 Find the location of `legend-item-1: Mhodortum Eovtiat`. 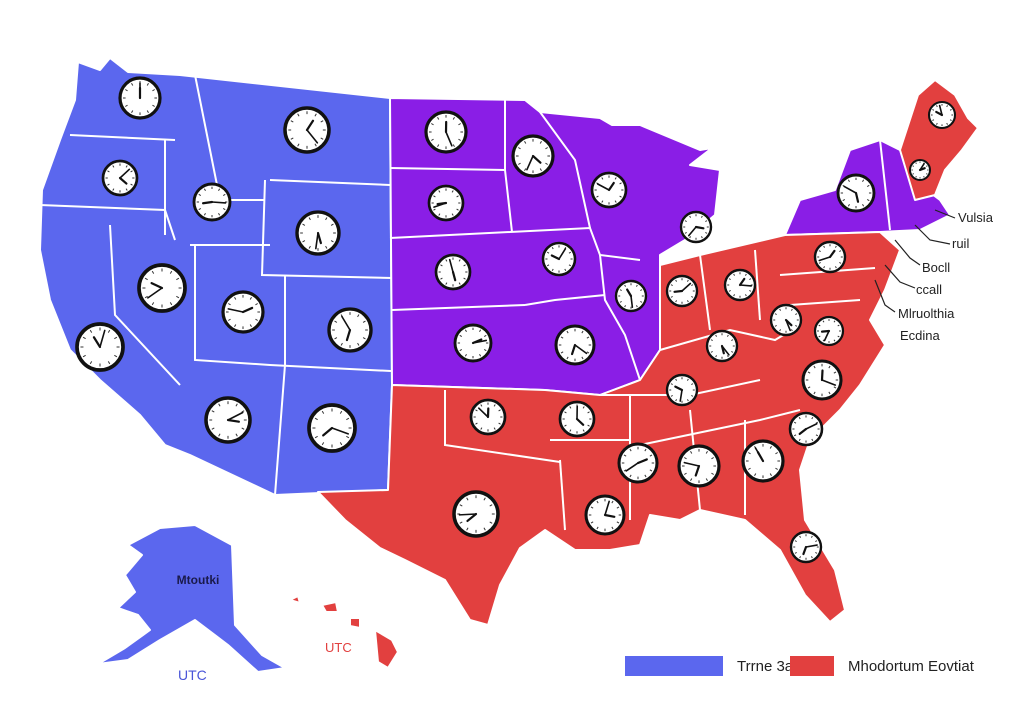

legend-item-1: Mhodortum Eovtiat is located at coordinates (882, 666).